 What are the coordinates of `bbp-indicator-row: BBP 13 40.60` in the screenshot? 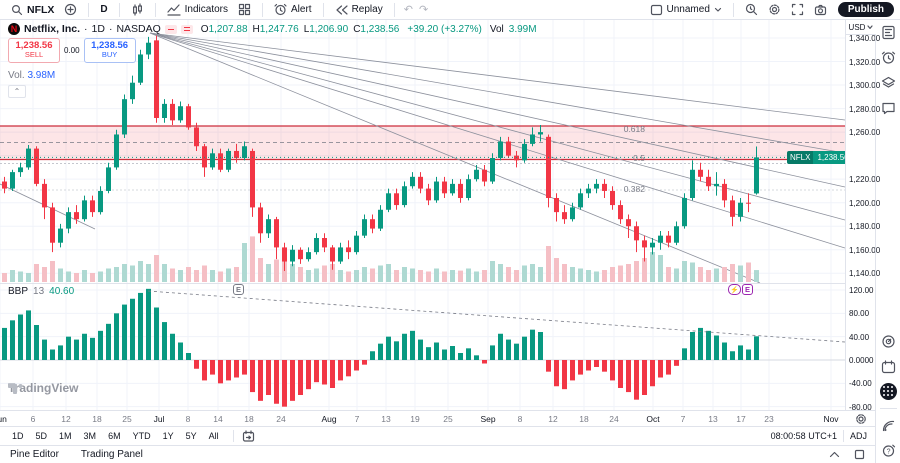 It's located at (41, 291).